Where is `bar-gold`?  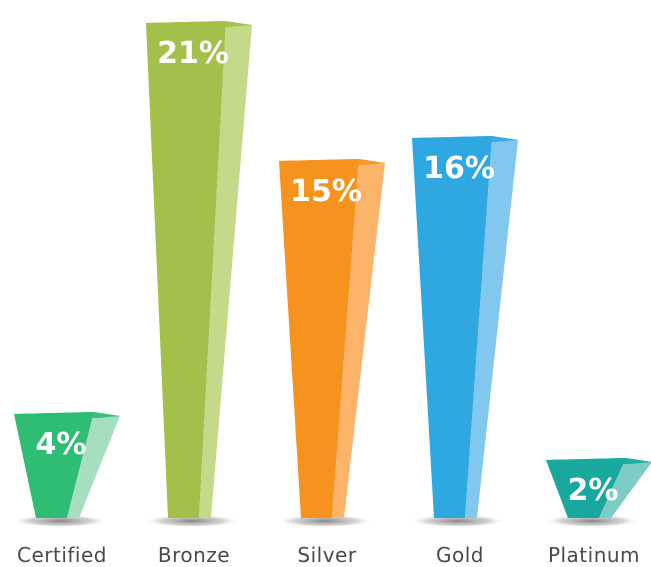 bar-gold is located at coordinates (452, 327).